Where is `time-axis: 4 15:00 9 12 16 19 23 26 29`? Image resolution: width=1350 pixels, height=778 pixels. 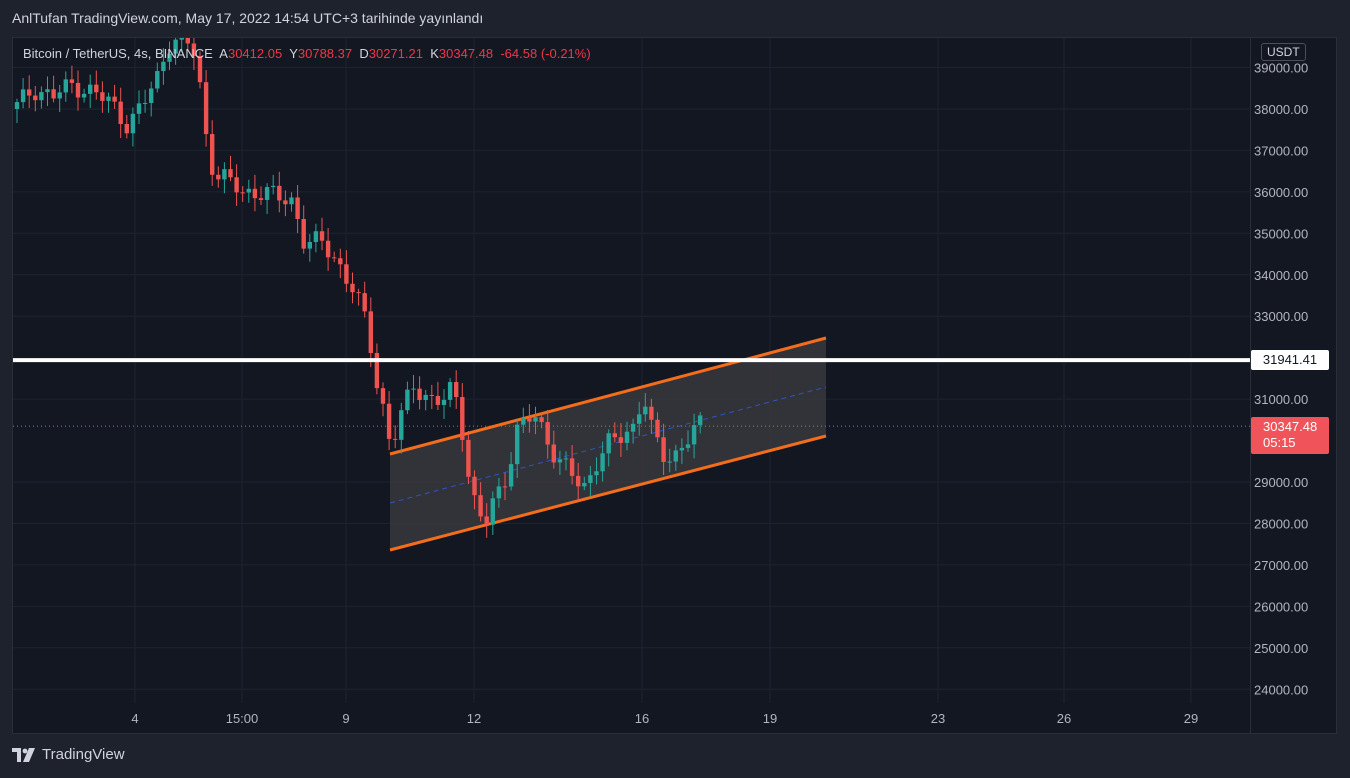 time-axis: 4 15:00 9 12 16 19 23 26 29 is located at coordinates (664, 718).